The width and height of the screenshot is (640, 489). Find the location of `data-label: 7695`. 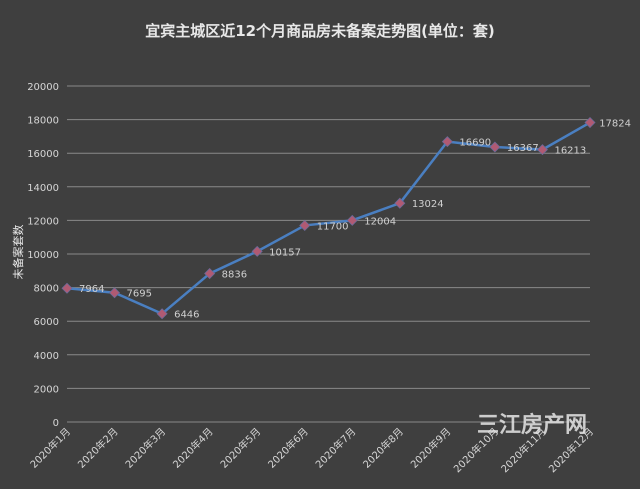

data-label: 7695 is located at coordinates (139, 294).